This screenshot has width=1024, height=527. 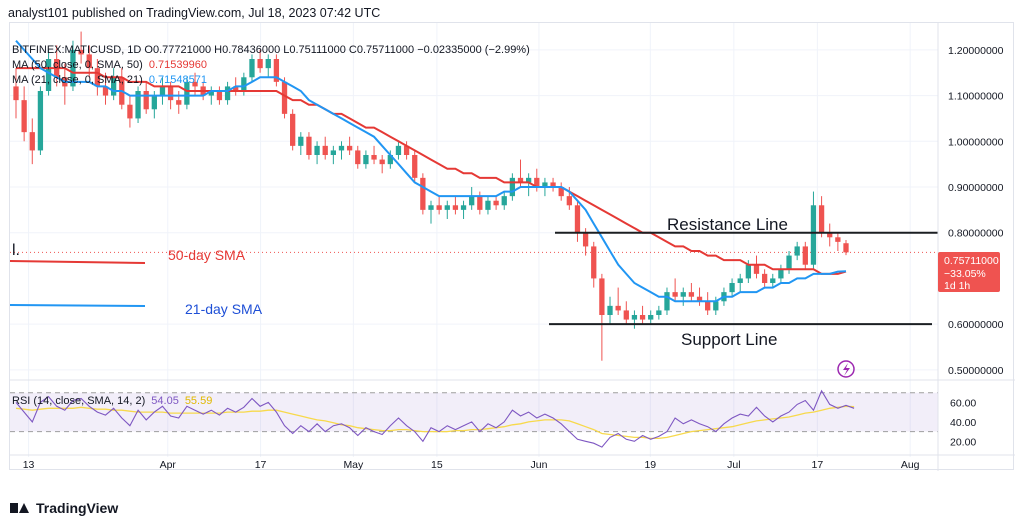 I want to click on price-tag-price: 0.75711000, so click(x=971, y=261).